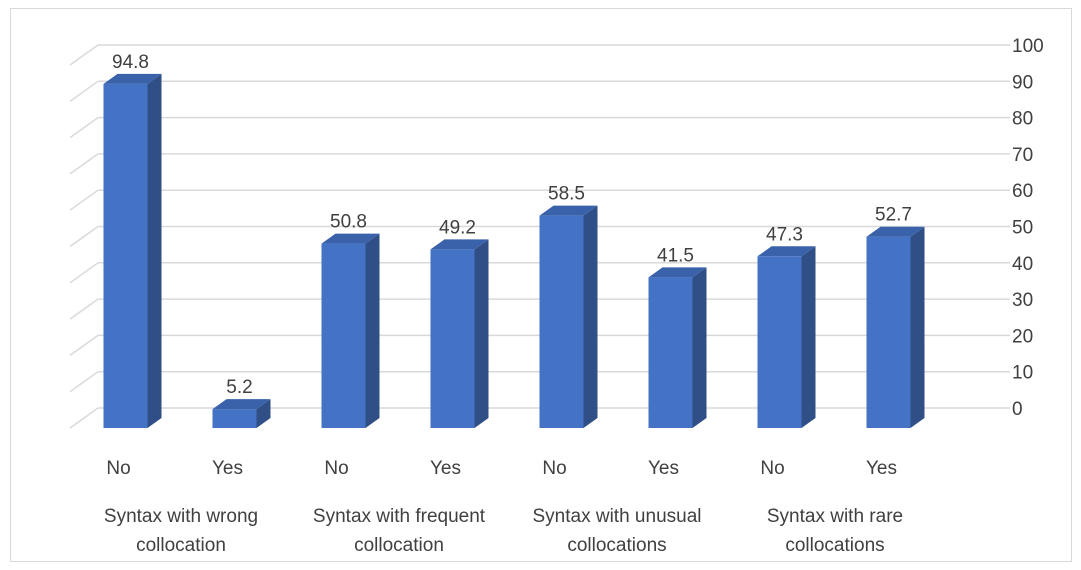  I want to click on data-label: 47.3, so click(784, 234).